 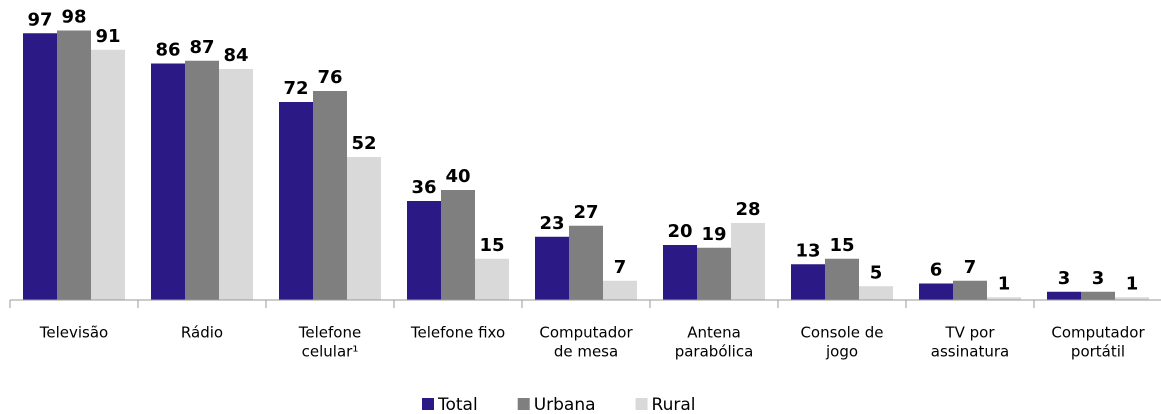 I want to click on x-tick-label: parabólica, so click(x=714, y=352).